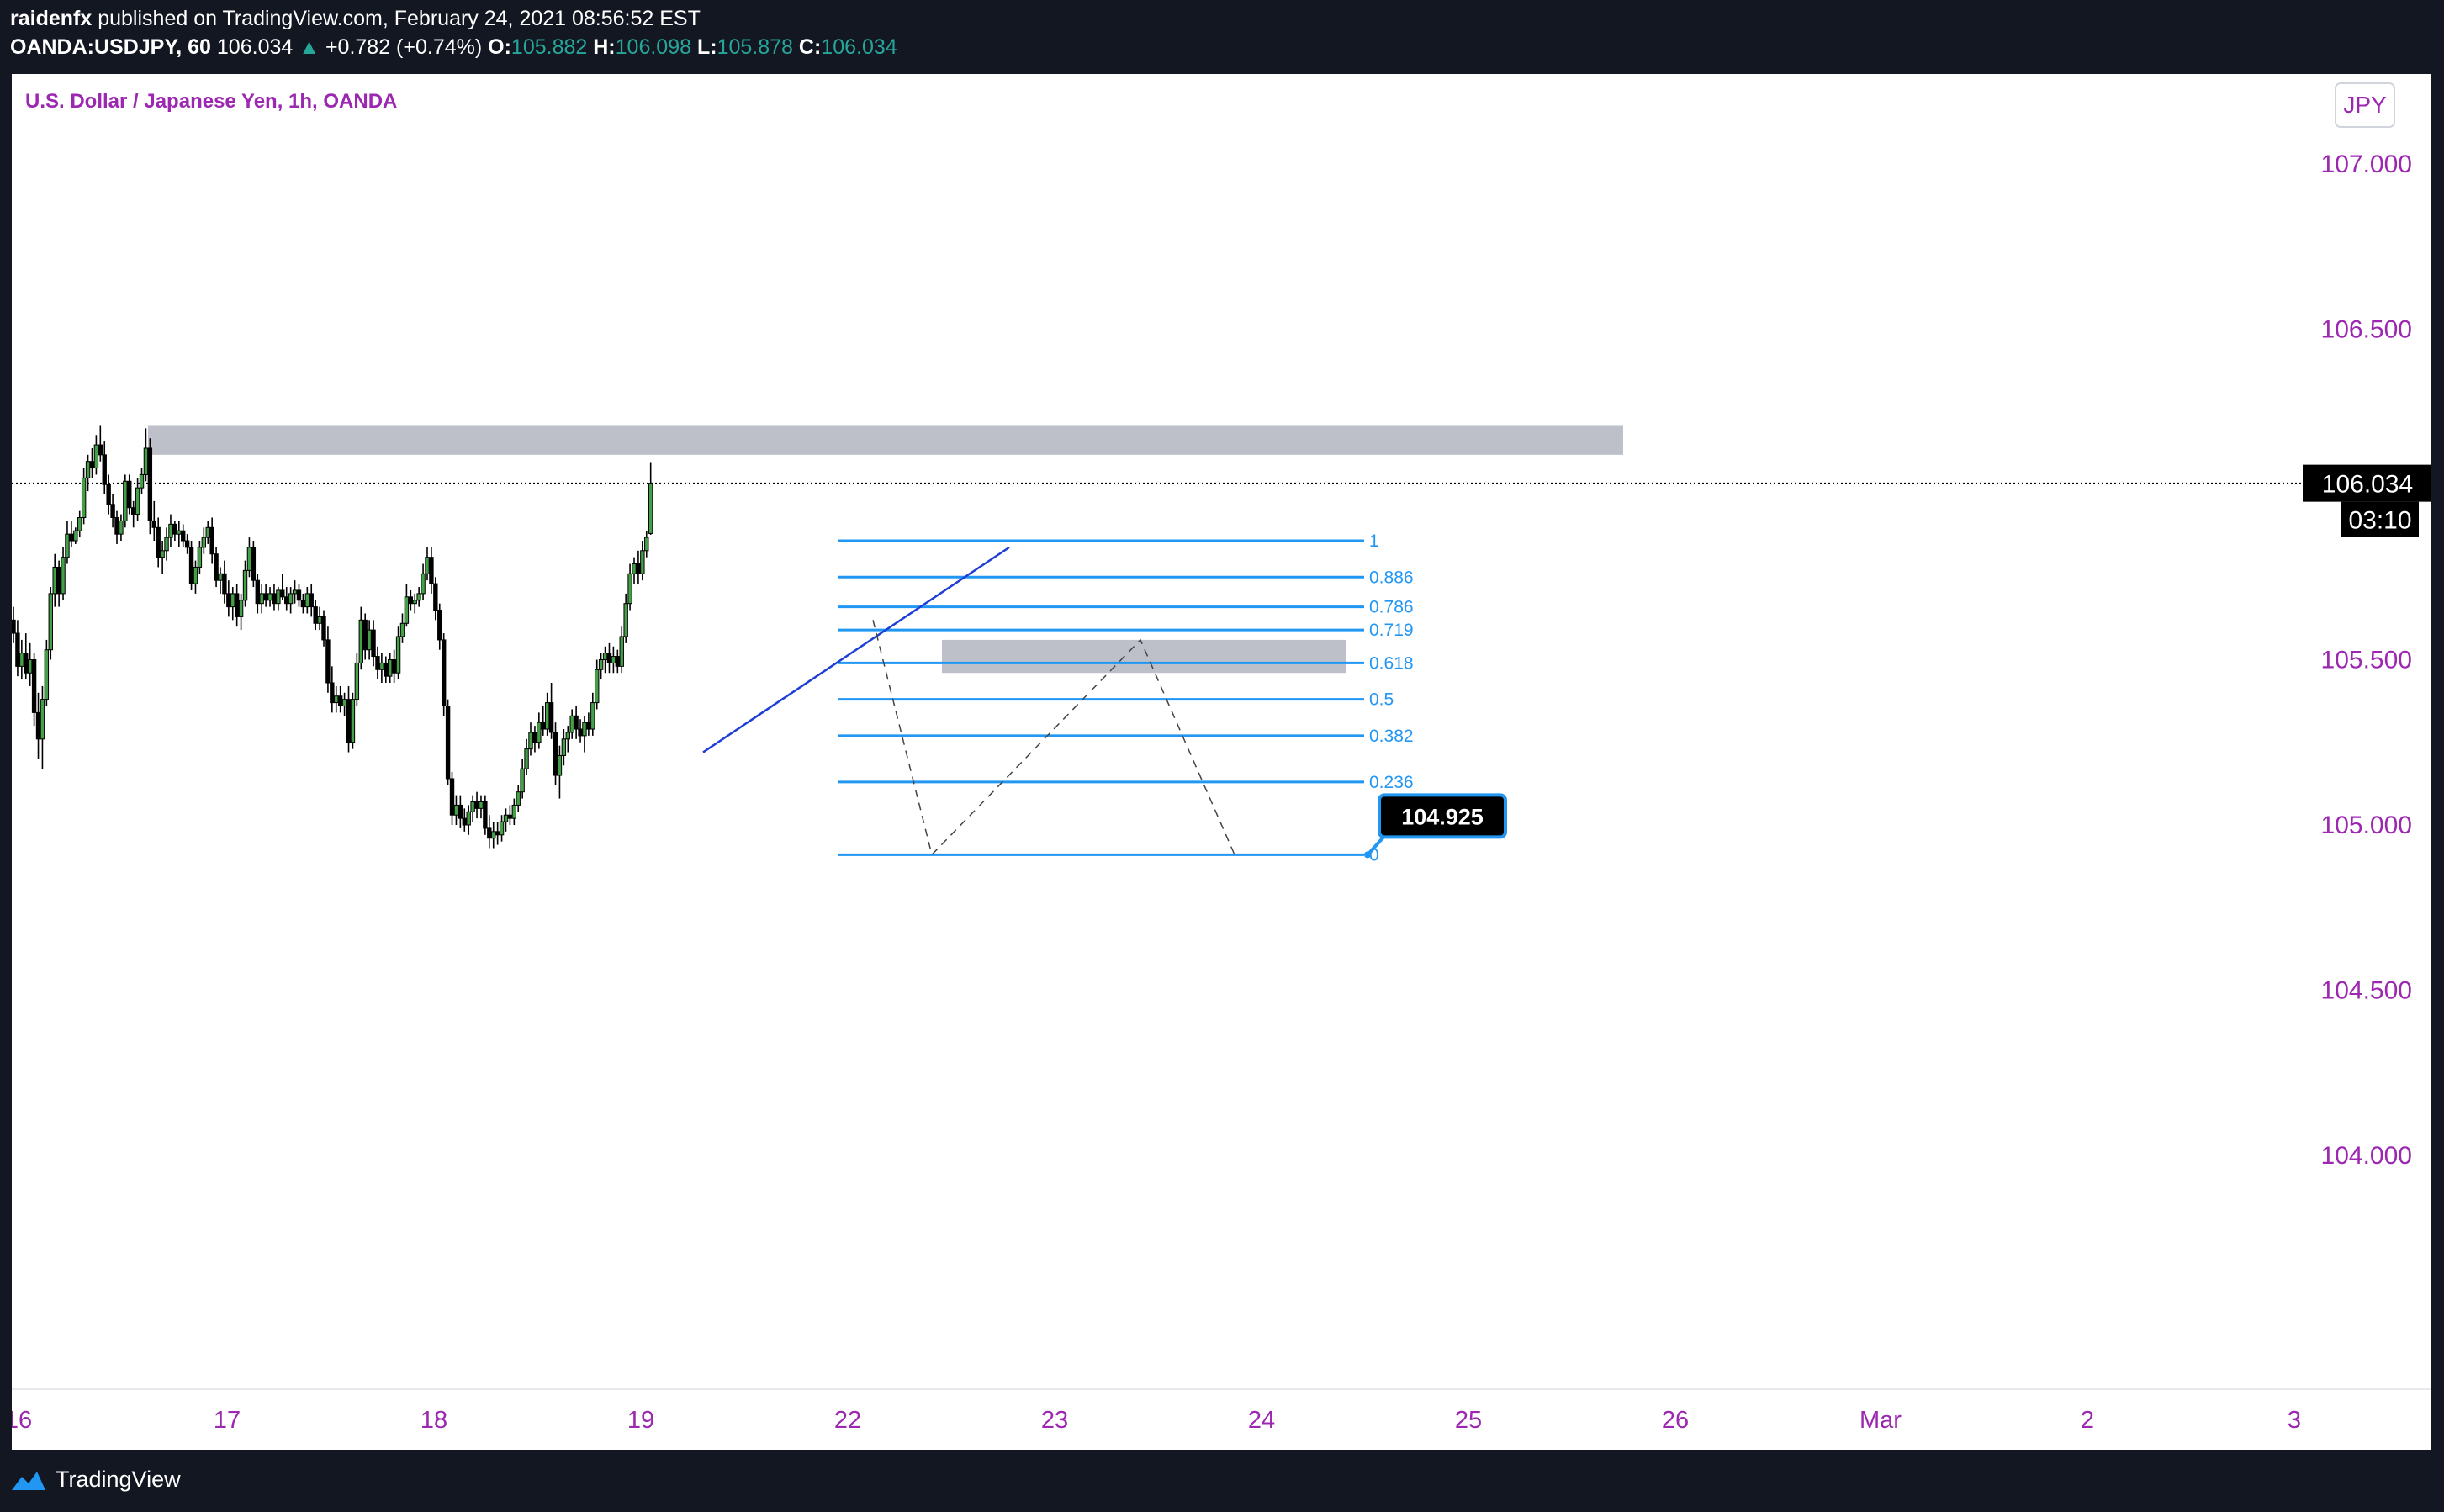 This screenshot has height=1512, width=2444. What do you see at coordinates (119, 1479) in the screenshot?
I see `footer-brand: TradingView` at bounding box center [119, 1479].